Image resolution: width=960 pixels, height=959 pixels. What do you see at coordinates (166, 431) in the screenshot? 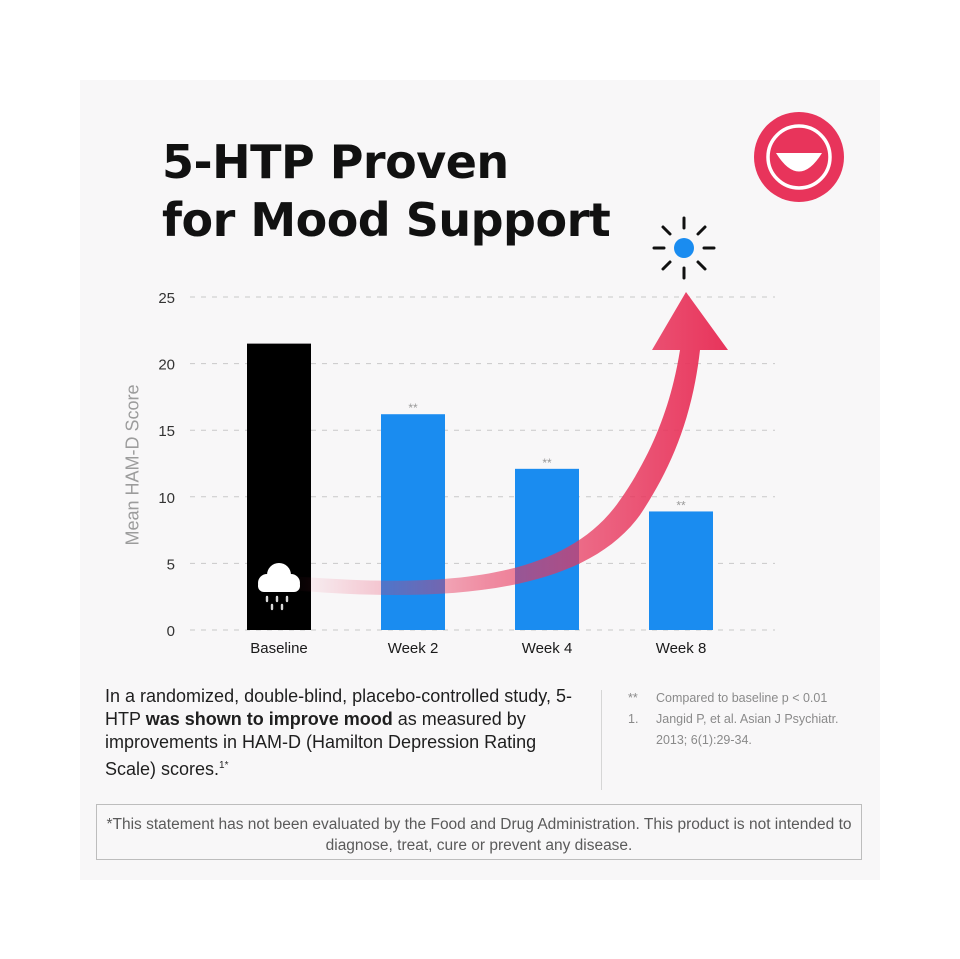
I see `y-tick-label: 15` at bounding box center [166, 431].